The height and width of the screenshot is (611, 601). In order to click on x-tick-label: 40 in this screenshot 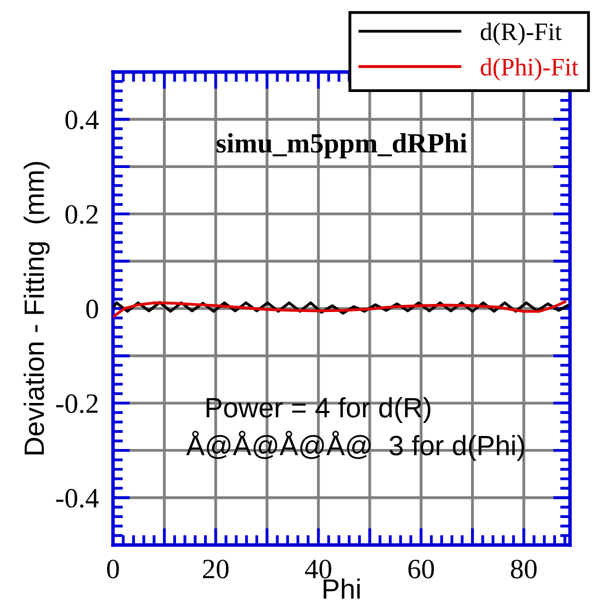, I will do `click(318, 569)`.